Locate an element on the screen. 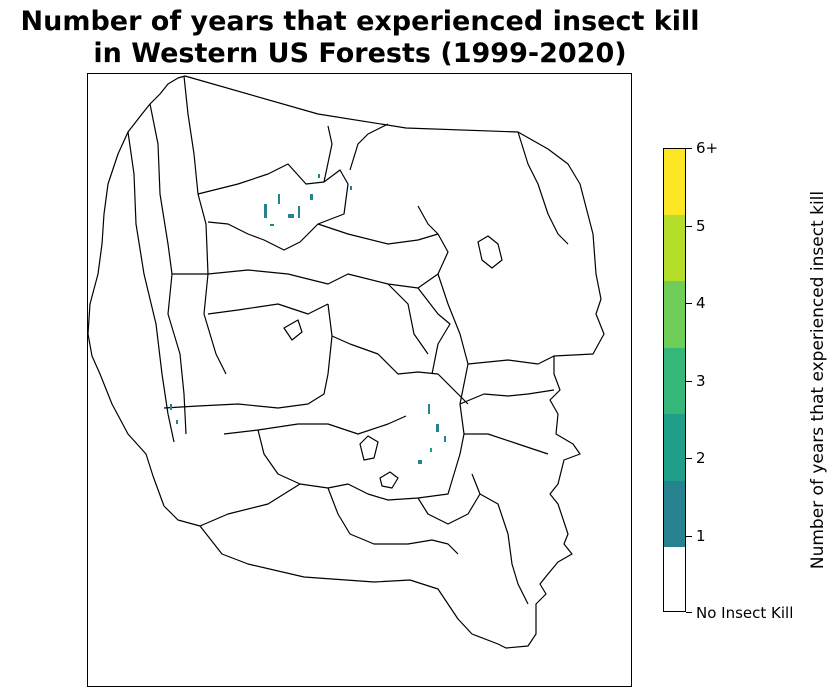 Image resolution: width=839 pixels, height=698 pixels. tick-label-1: 1 is located at coordinates (701, 536).